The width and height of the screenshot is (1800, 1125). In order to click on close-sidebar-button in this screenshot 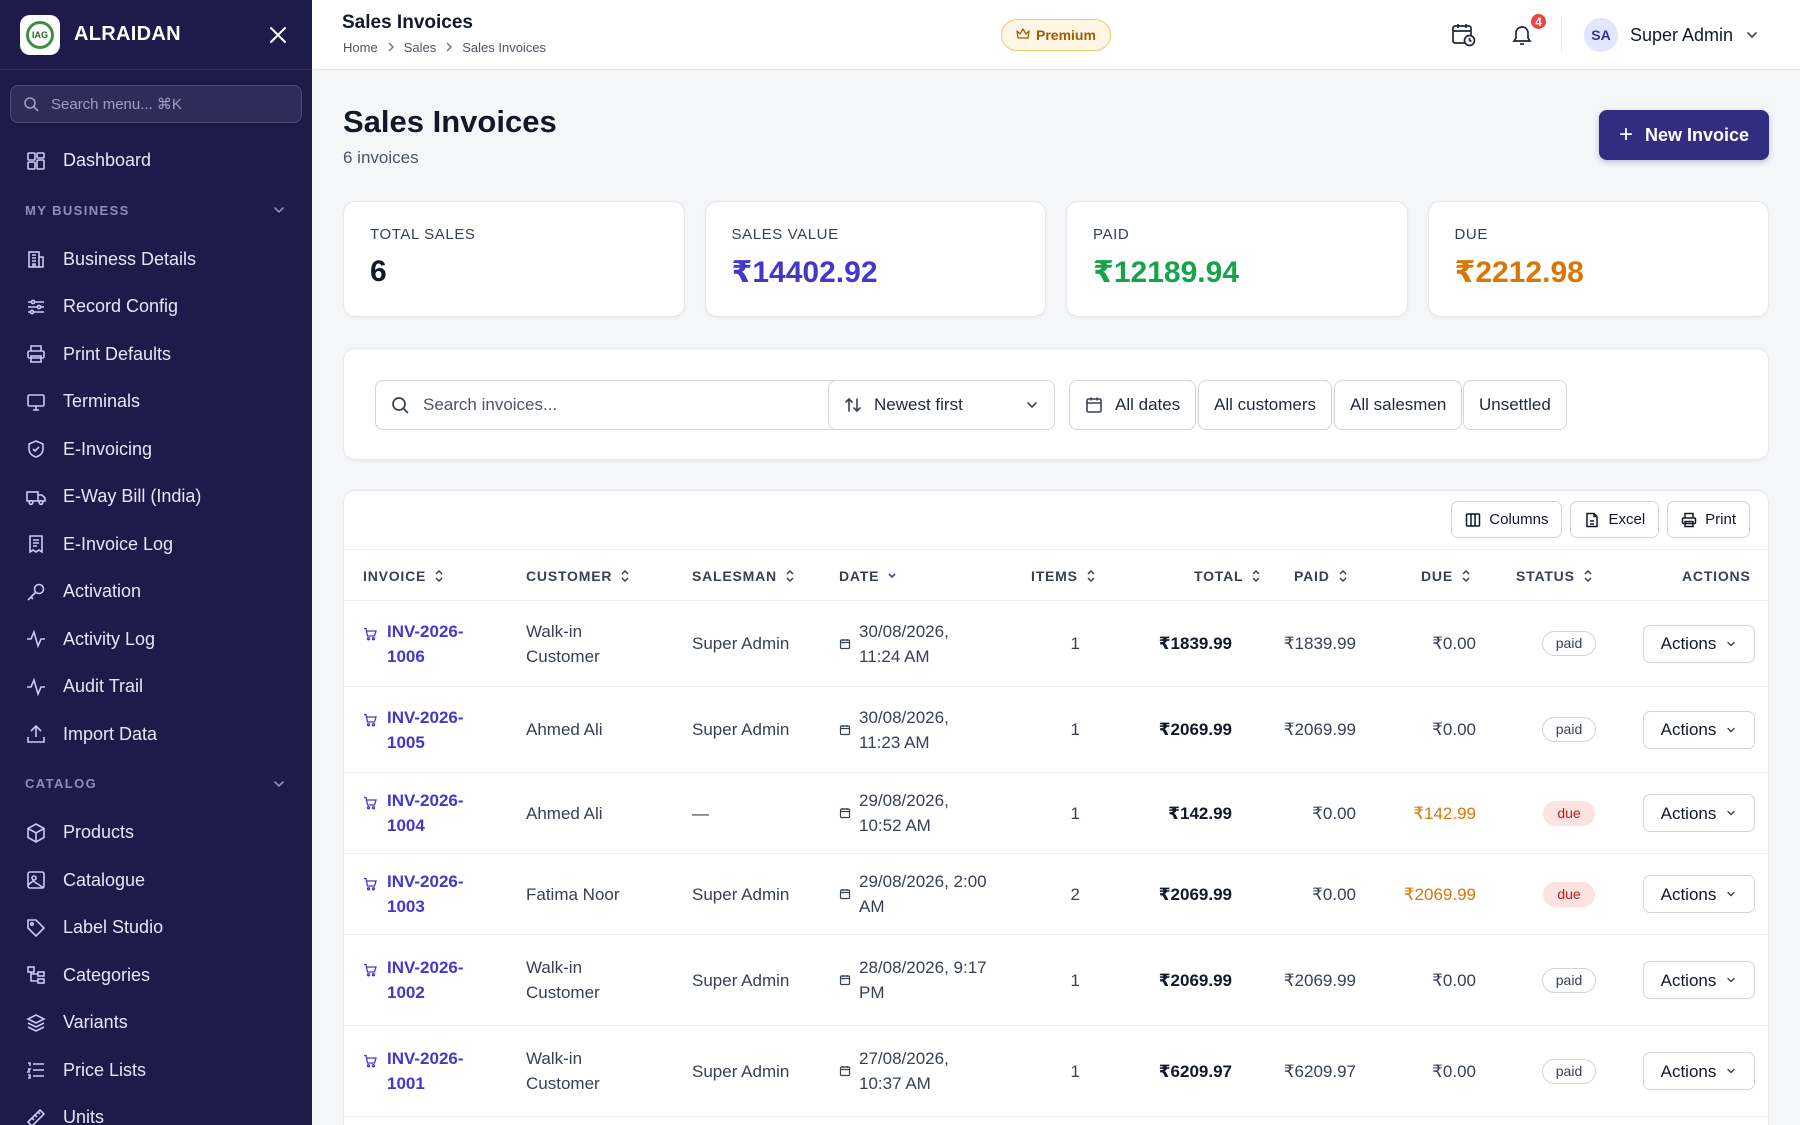, I will do `click(278, 35)`.